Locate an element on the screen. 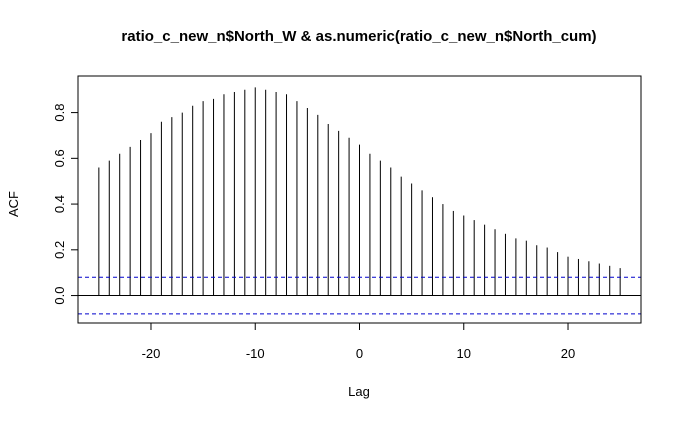 The height and width of the screenshot is (421, 683). y-tick-label: 0.2 is located at coordinates (59, 250).